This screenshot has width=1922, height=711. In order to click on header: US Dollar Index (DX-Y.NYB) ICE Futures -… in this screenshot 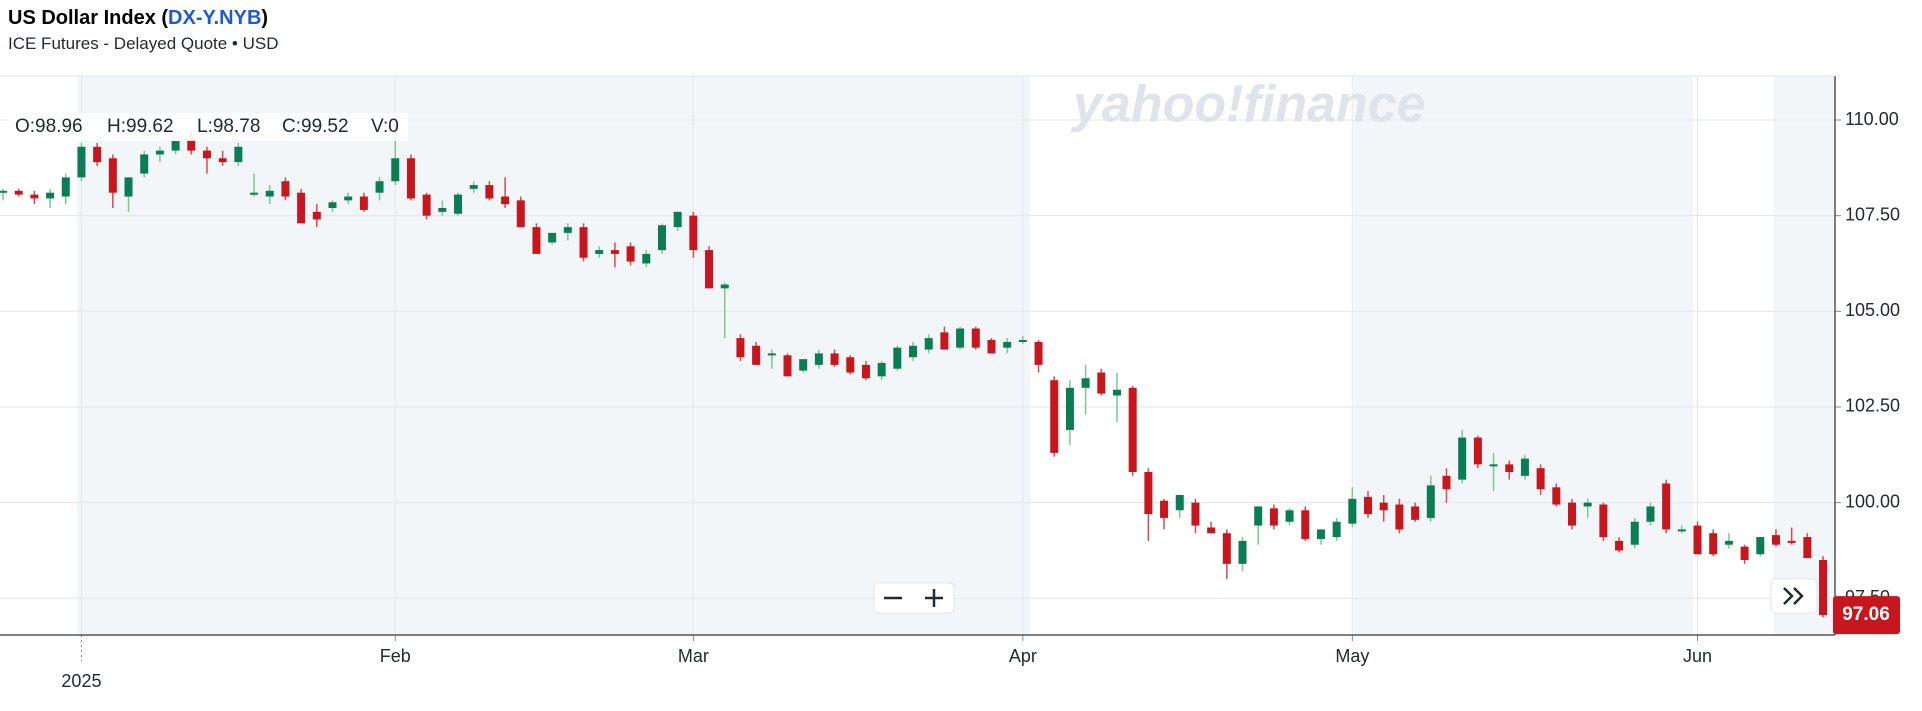, I will do `click(143, 30)`.